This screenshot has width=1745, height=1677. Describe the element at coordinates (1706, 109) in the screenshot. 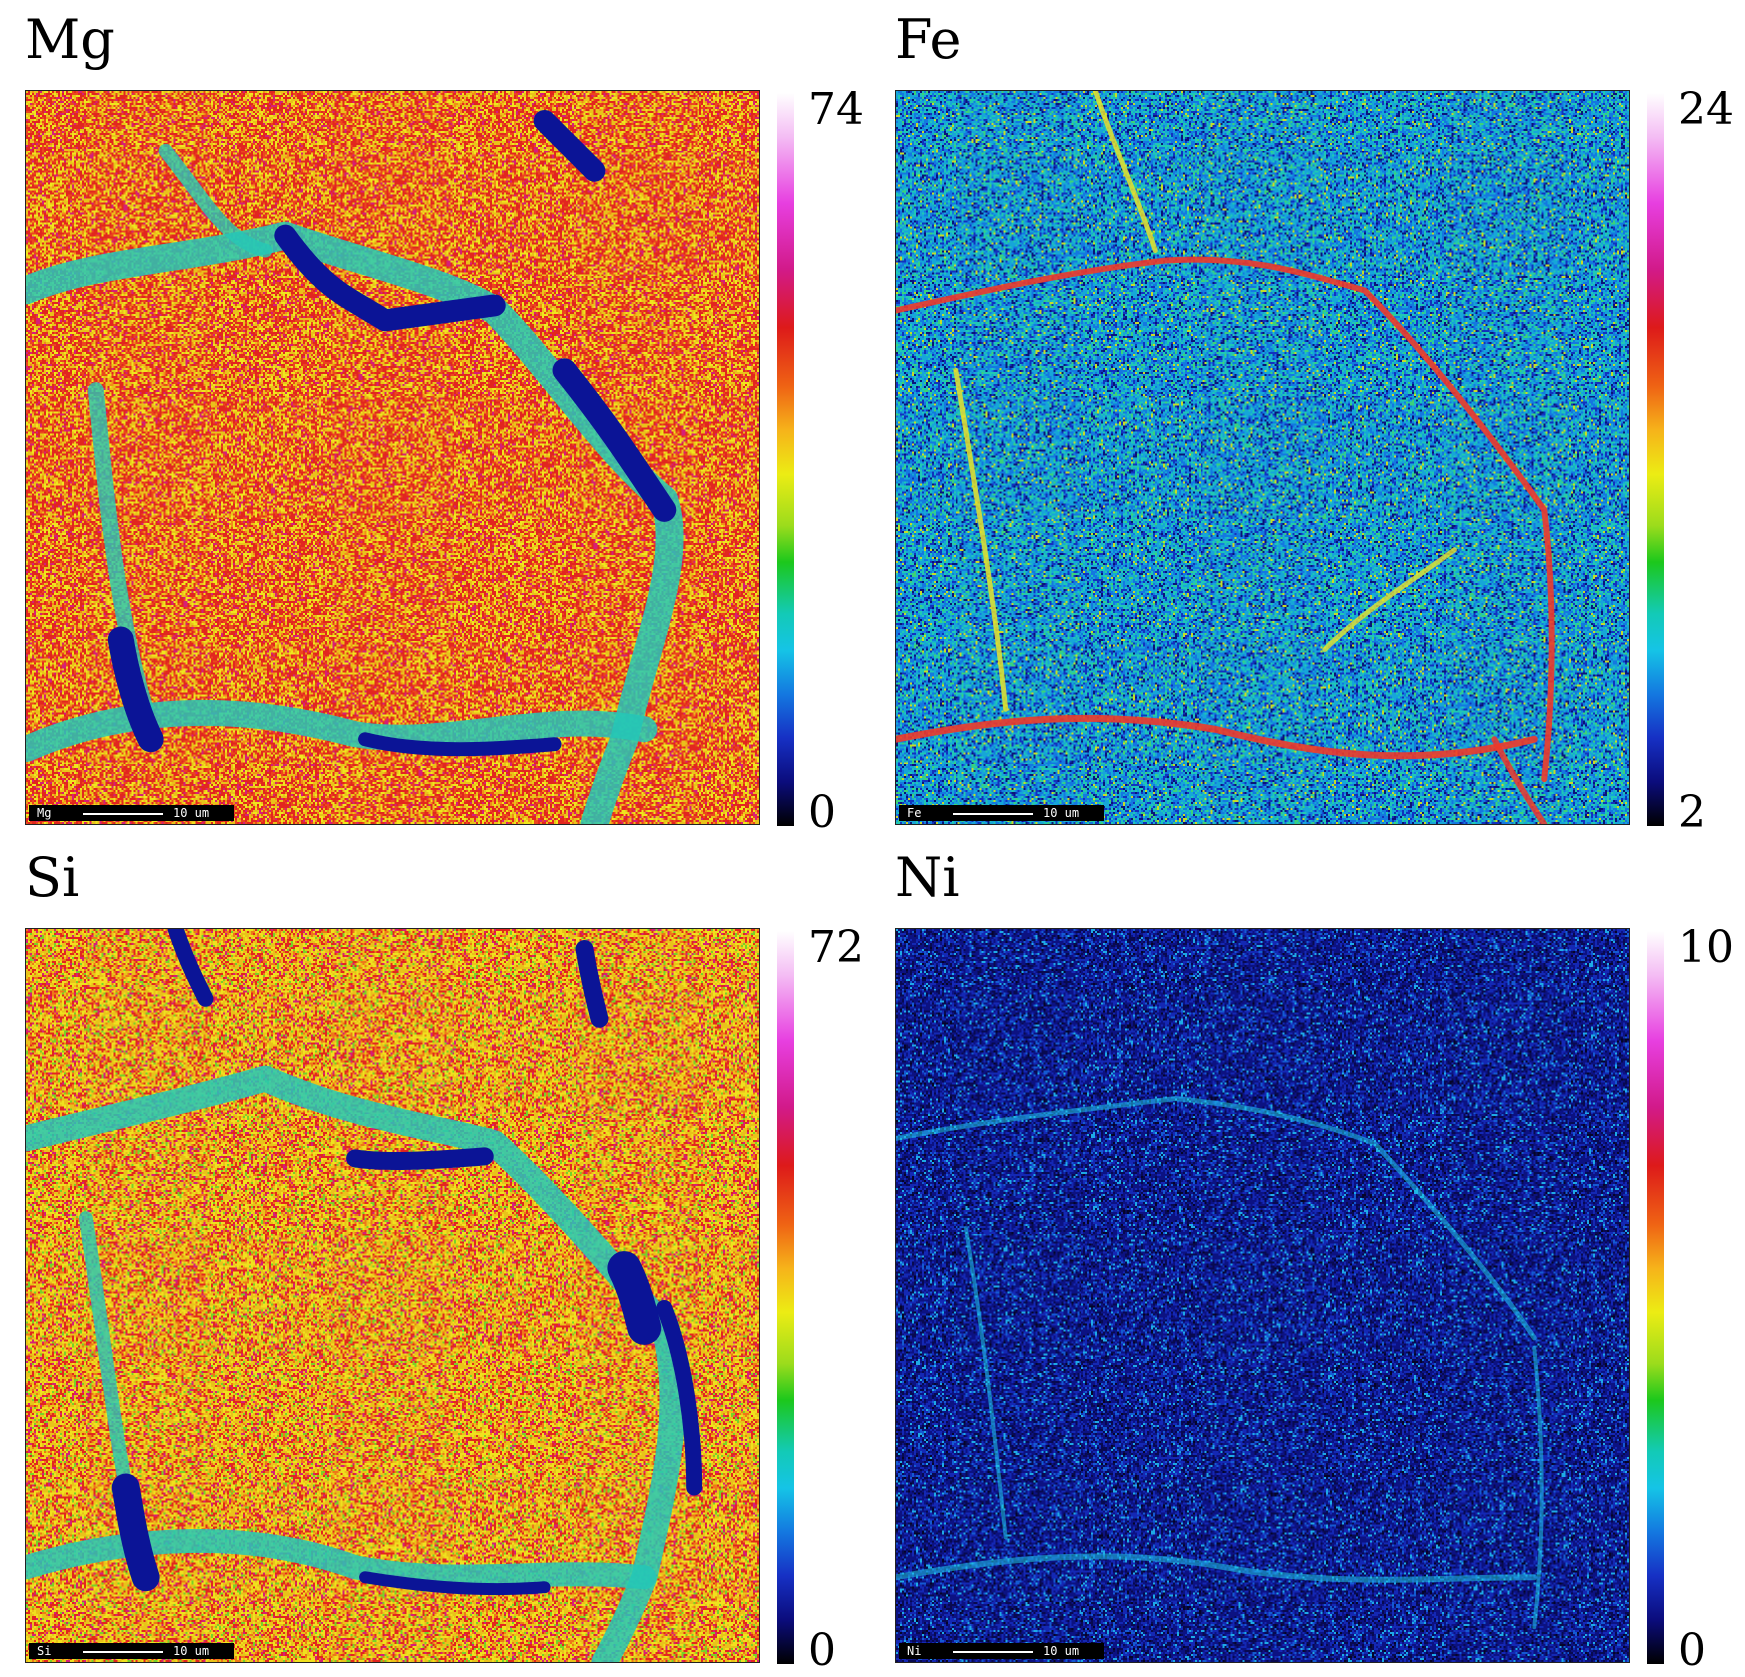

I see `colorbar-max-label: 24` at that location.